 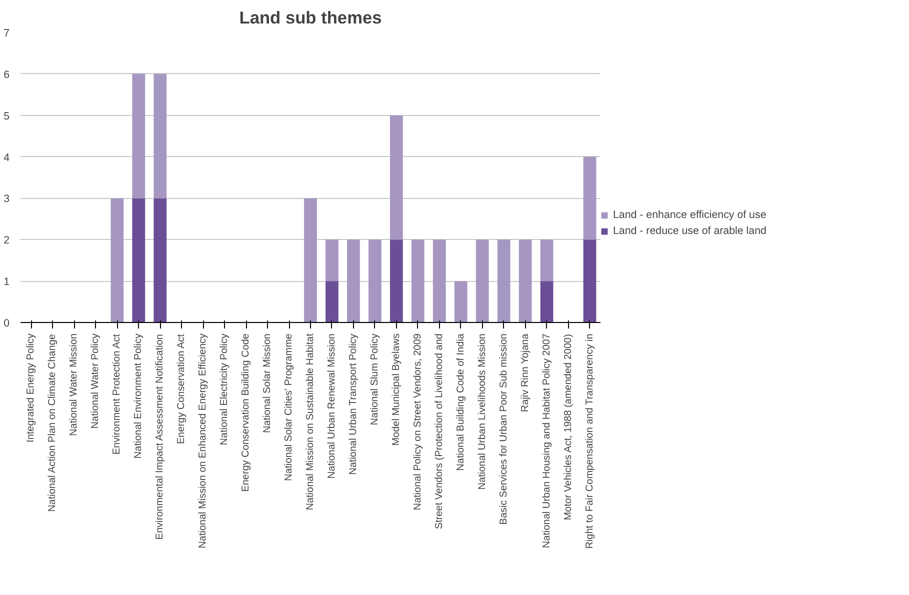 What do you see at coordinates (504, 429) in the screenshot?
I see `x-tick-label: Basic Services for Urban Poor Sub mission` at bounding box center [504, 429].